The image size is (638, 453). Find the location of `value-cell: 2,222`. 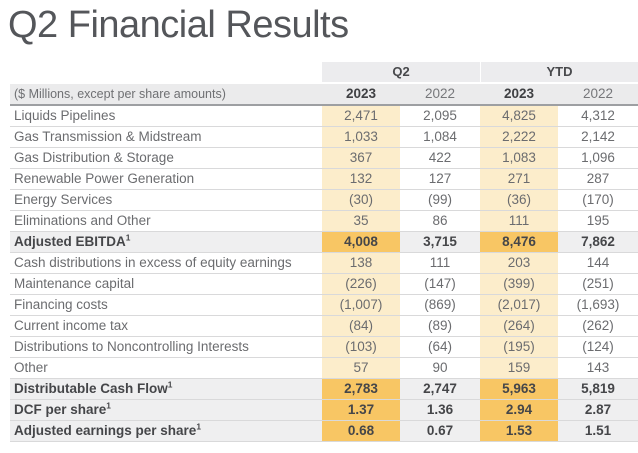

value-cell: 2,222 is located at coordinates (519, 137).